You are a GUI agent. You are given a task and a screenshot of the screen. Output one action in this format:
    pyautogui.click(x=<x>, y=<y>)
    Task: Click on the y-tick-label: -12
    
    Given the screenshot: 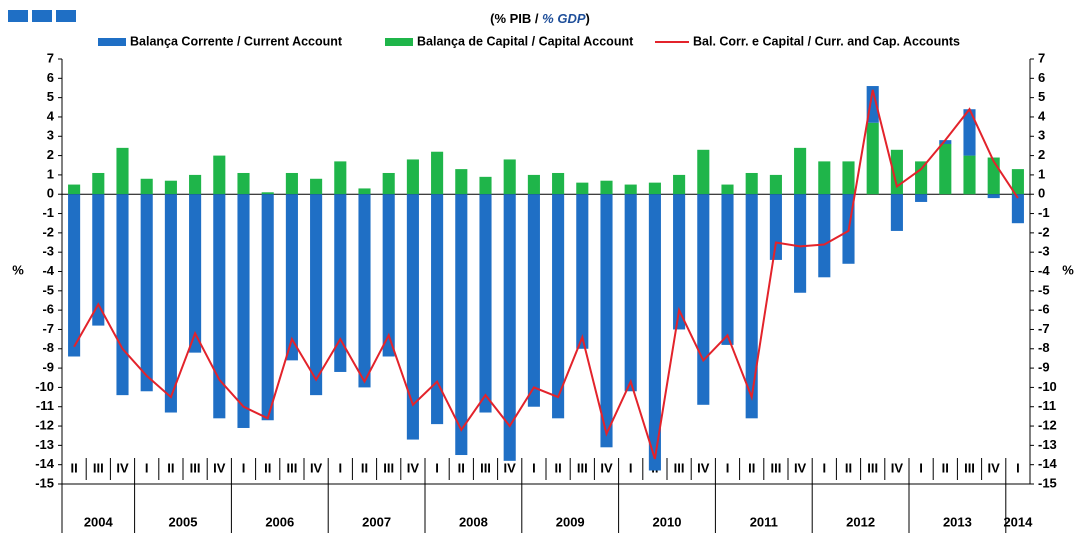 What is the action you would take?
    pyautogui.click(x=44, y=424)
    